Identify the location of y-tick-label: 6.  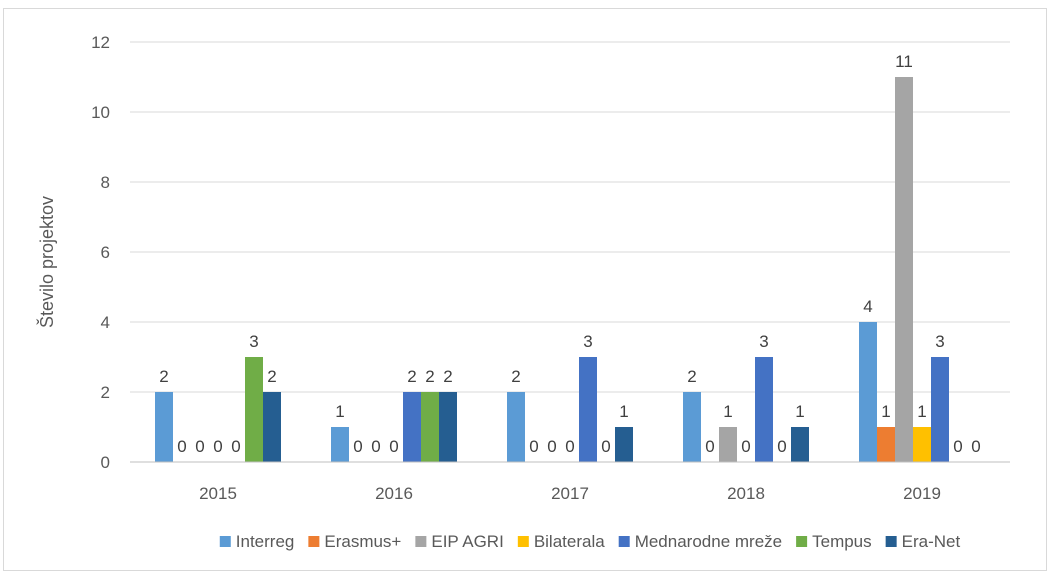
(105, 252).